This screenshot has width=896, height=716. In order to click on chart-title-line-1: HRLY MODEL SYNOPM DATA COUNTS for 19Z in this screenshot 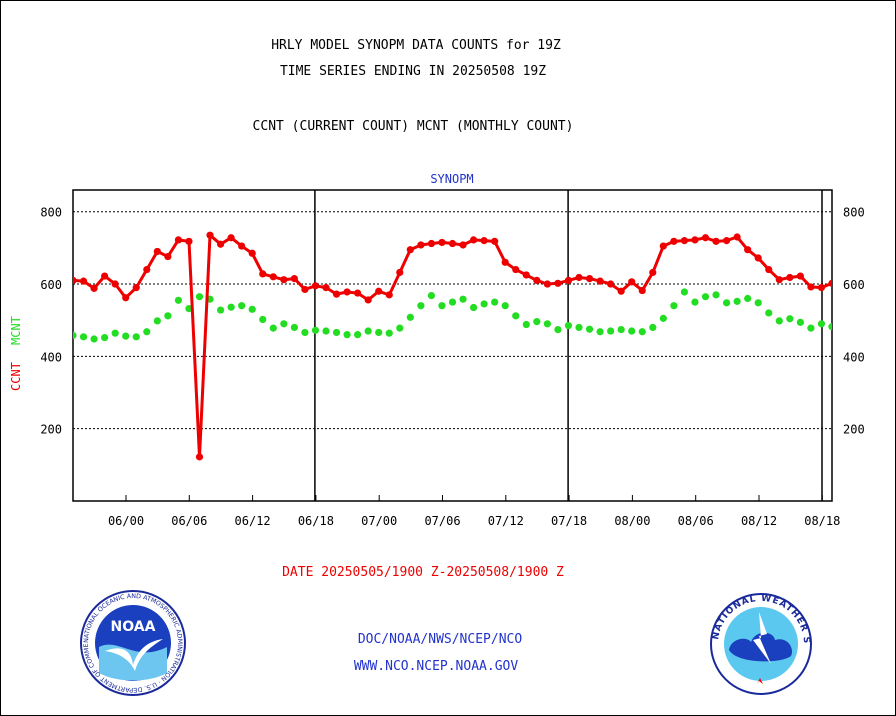, I will do `click(416, 45)`.